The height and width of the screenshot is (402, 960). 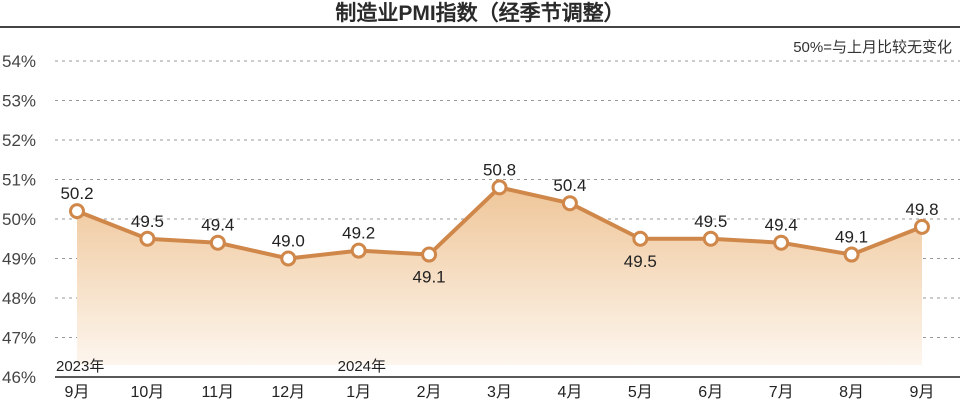 What do you see at coordinates (781, 392) in the screenshot?
I see `x-tick-label: 7月` at bounding box center [781, 392].